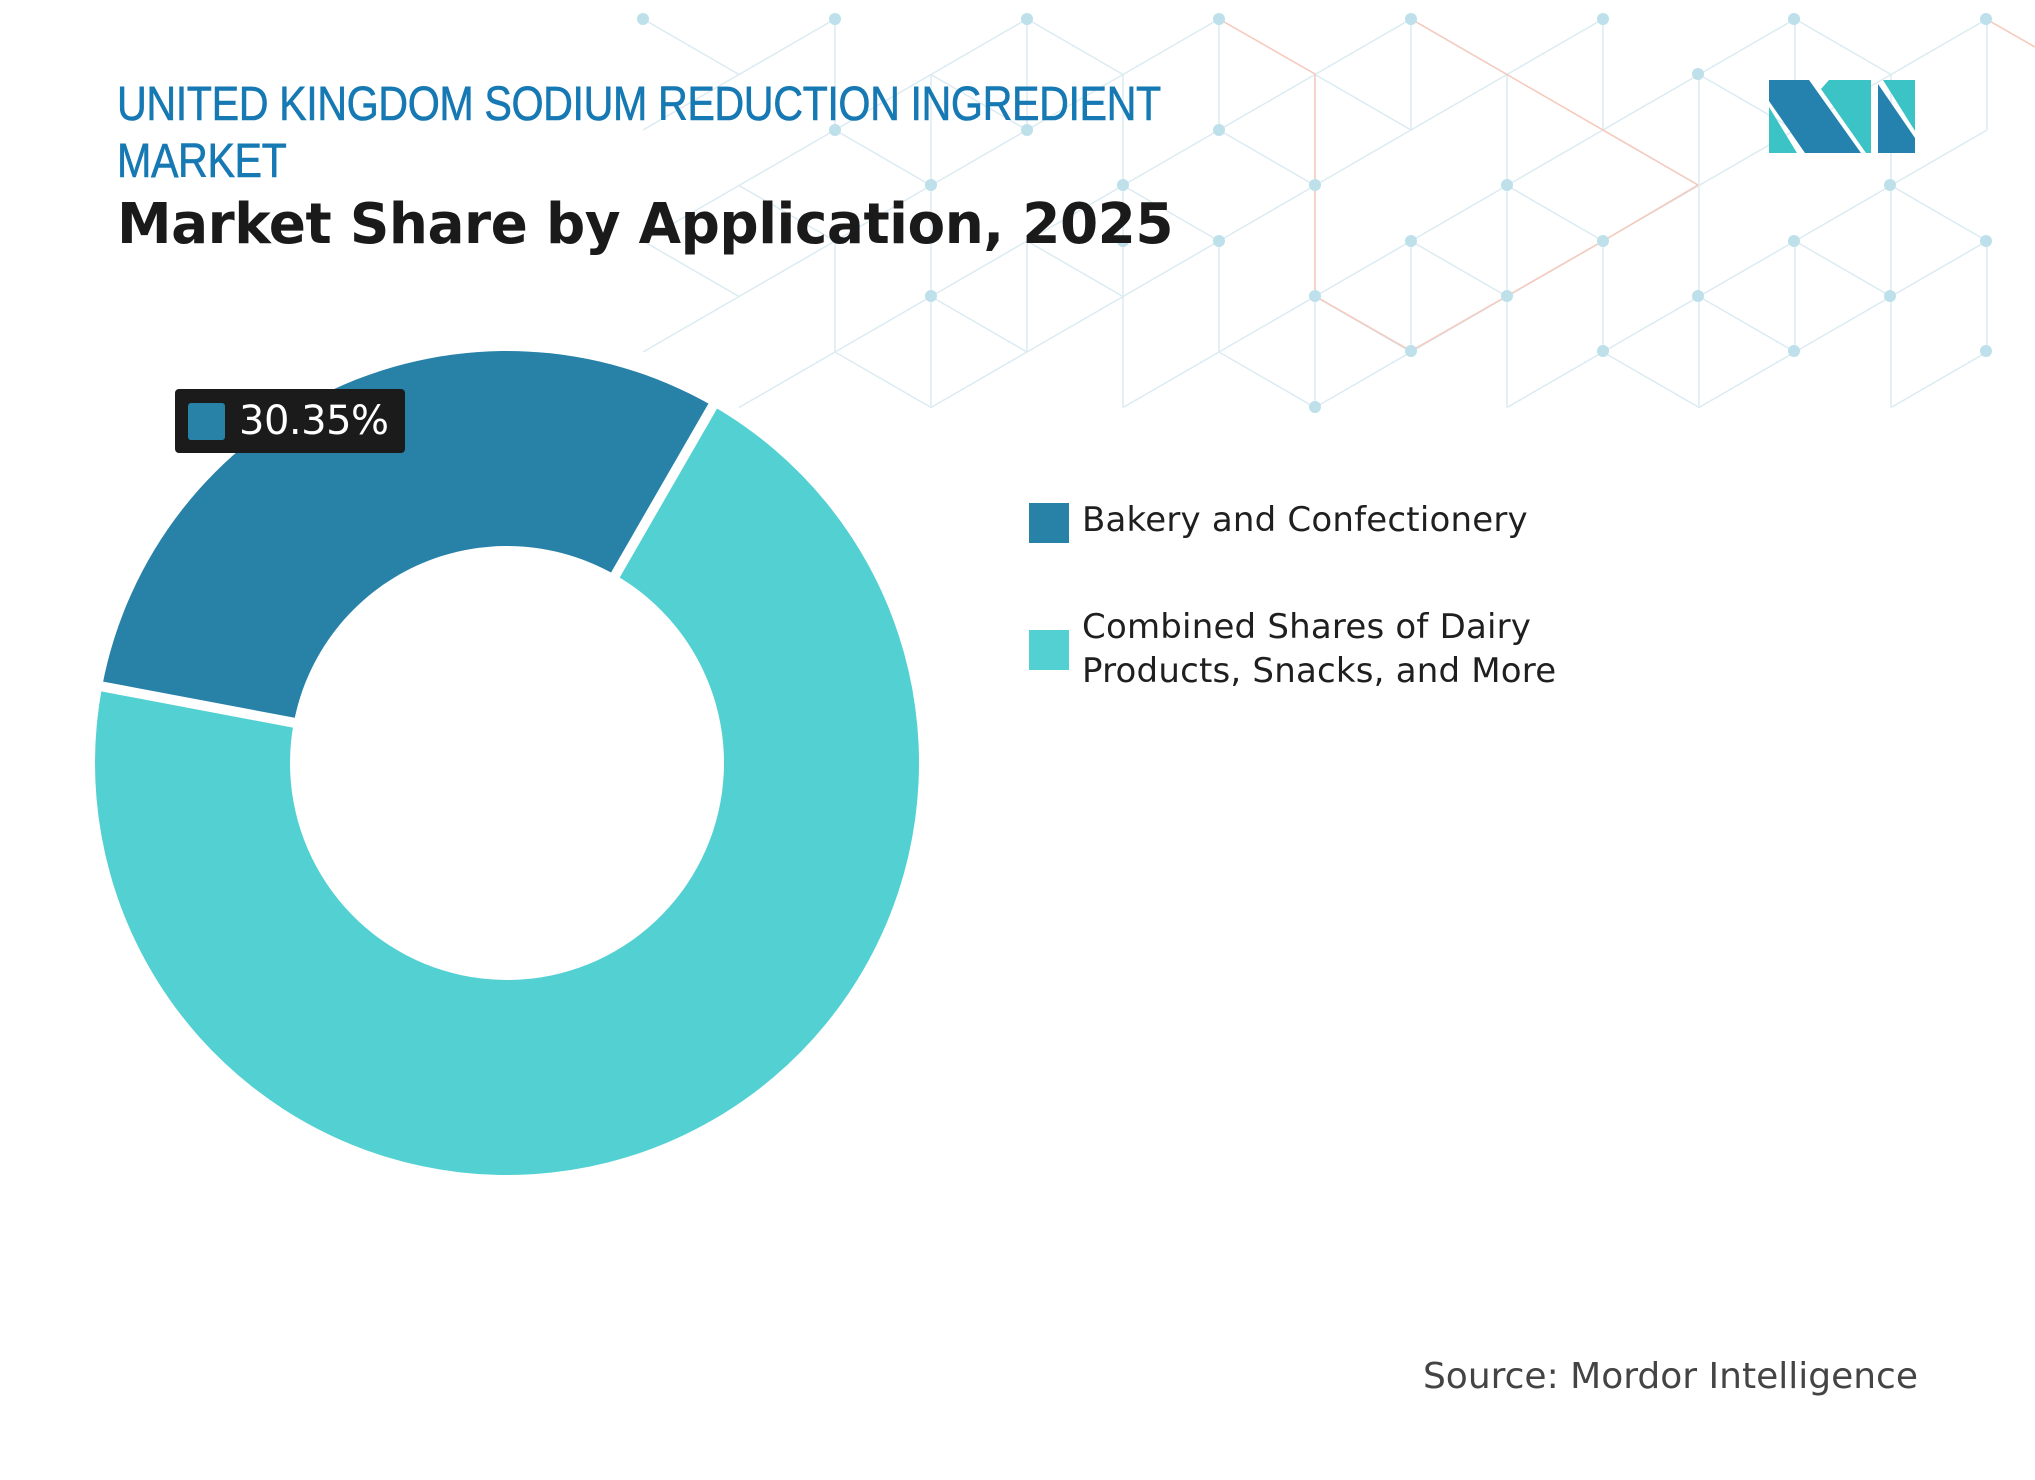 This screenshot has height=1480, width=2035. I want to click on mordor-intelligence-logo-icon, so click(1842, 116).